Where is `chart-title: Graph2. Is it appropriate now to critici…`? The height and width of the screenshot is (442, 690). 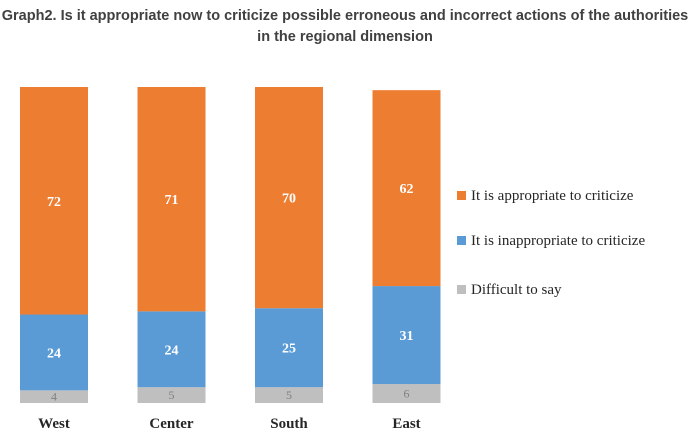 chart-title: Graph2. Is it appropriate now to critici… is located at coordinates (345, 26).